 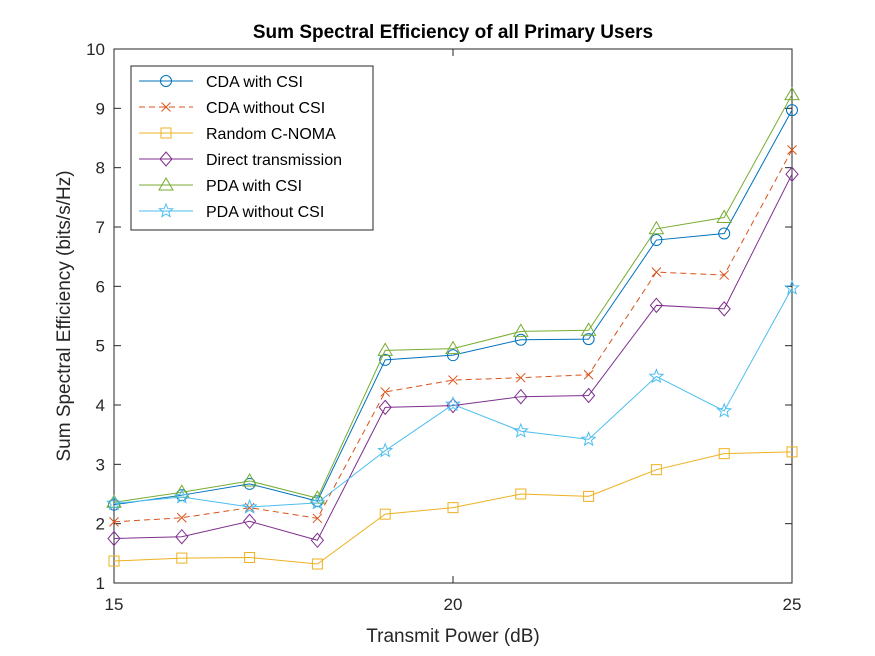 I want to click on y-tick-label: 2, so click(x=100, y=524).